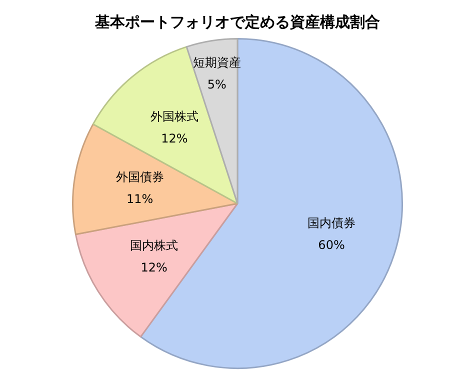  I want to click on data-label: 60%, so click(331, 245).